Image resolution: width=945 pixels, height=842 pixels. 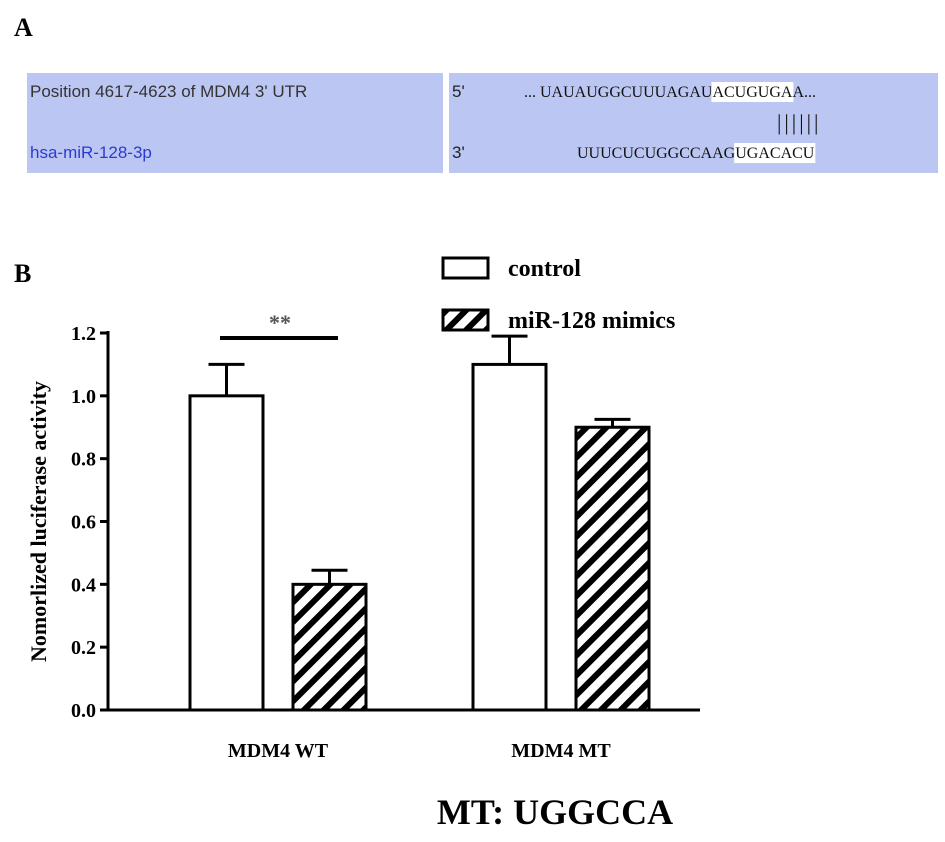 What do you see at coordinates (83, 585) in the screenshot?
I see `y-tick-label: 0.4` at bounding box center [83, 585].